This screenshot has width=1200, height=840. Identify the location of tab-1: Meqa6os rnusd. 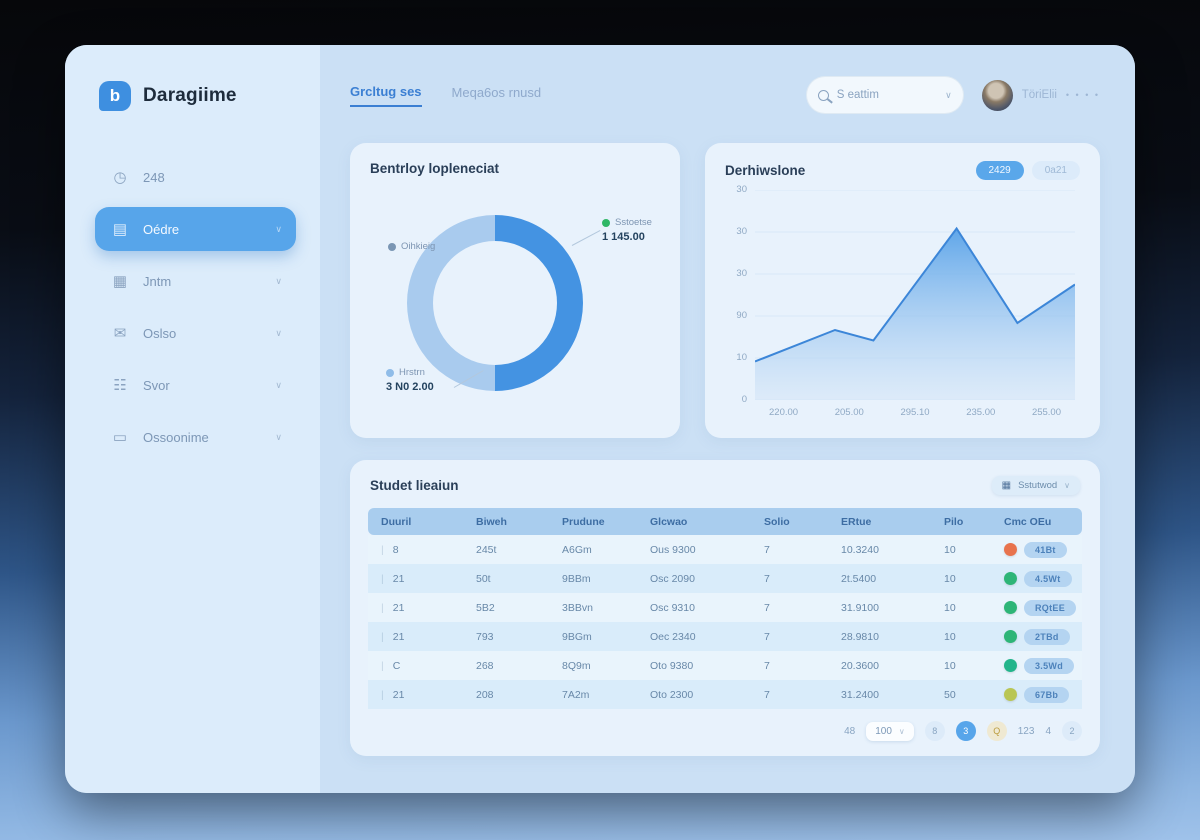
(496, 92).